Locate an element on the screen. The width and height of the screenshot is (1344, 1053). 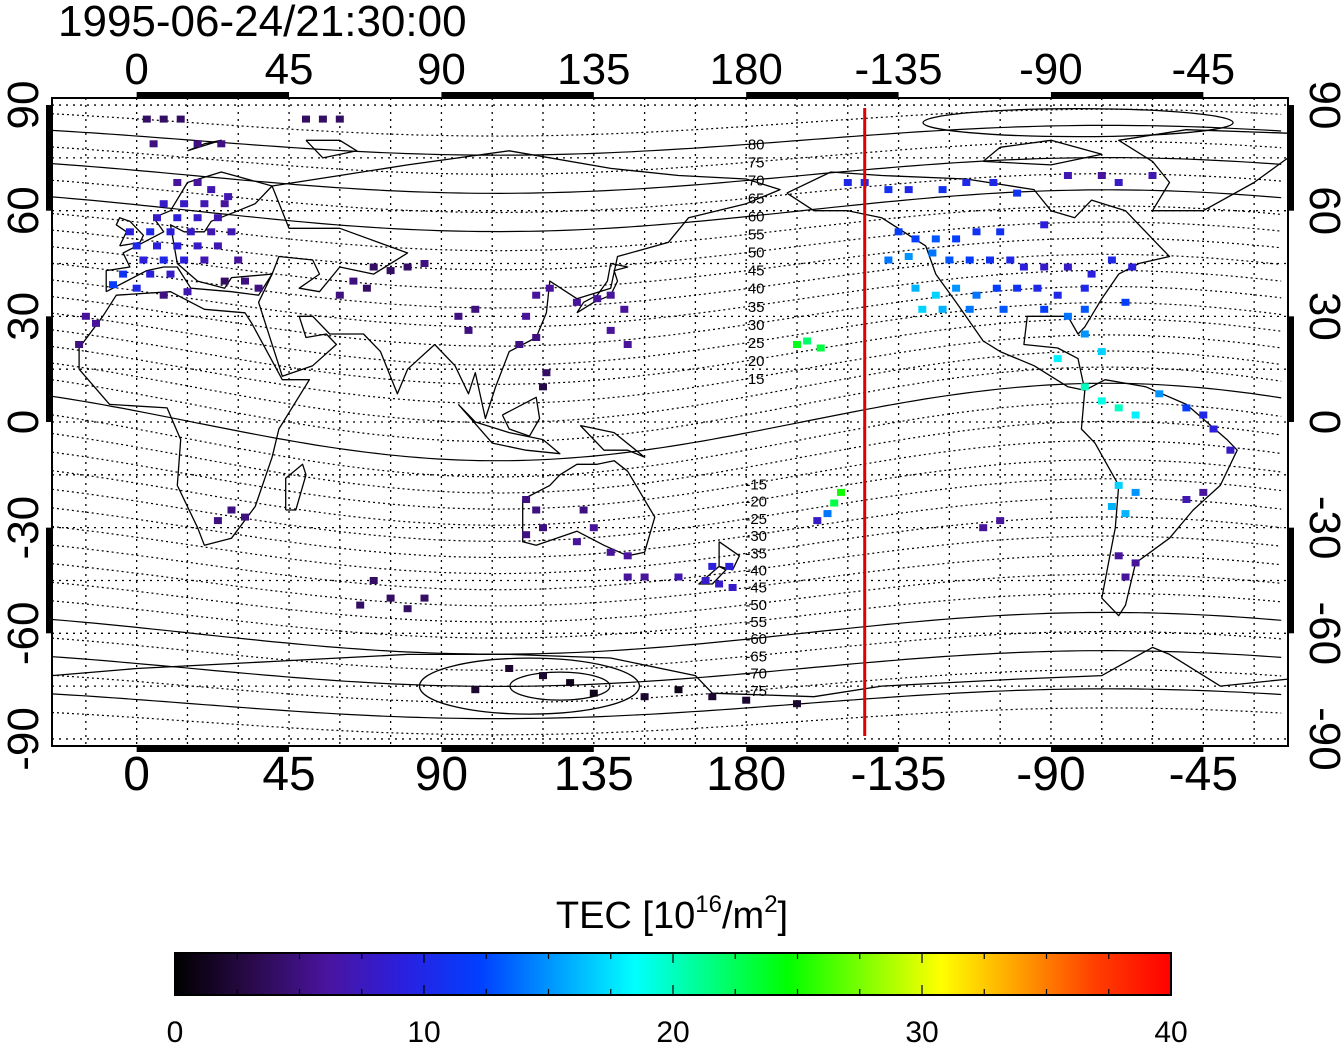
contour-label: -70 is located at coordinates (756, 674).